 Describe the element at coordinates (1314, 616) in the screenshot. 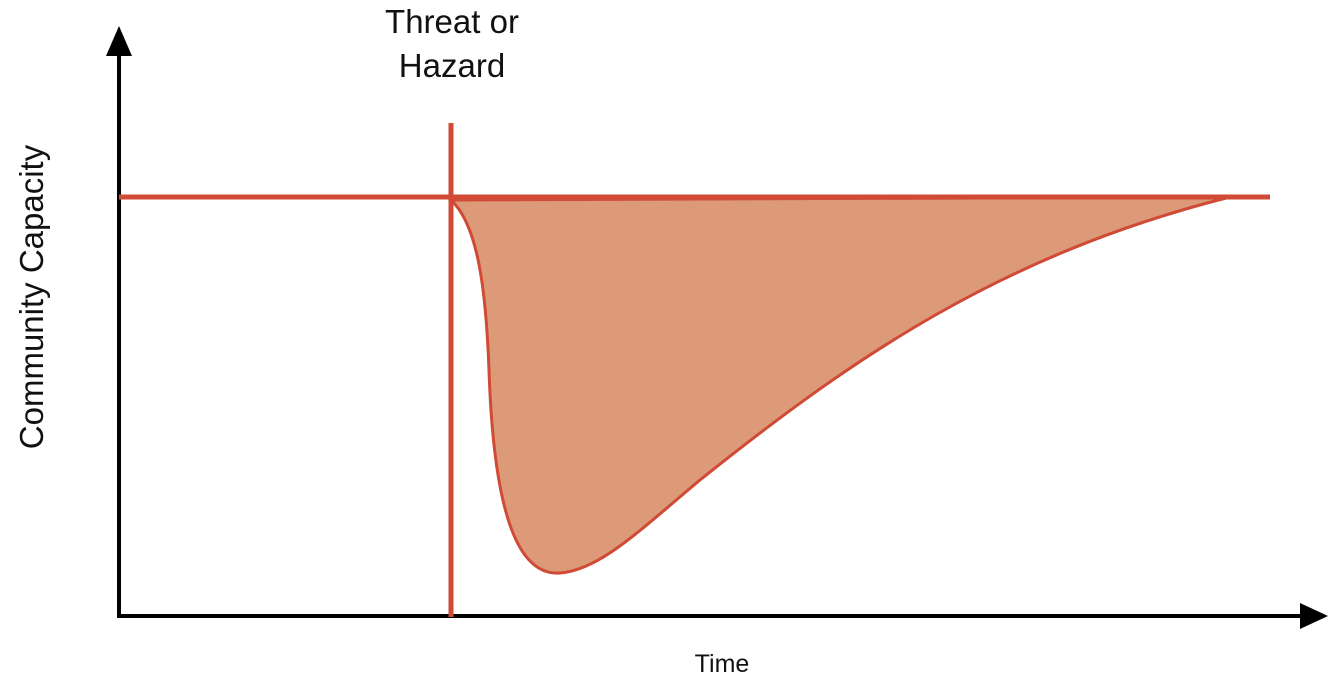

I see `x-axis-arrow` at that location.